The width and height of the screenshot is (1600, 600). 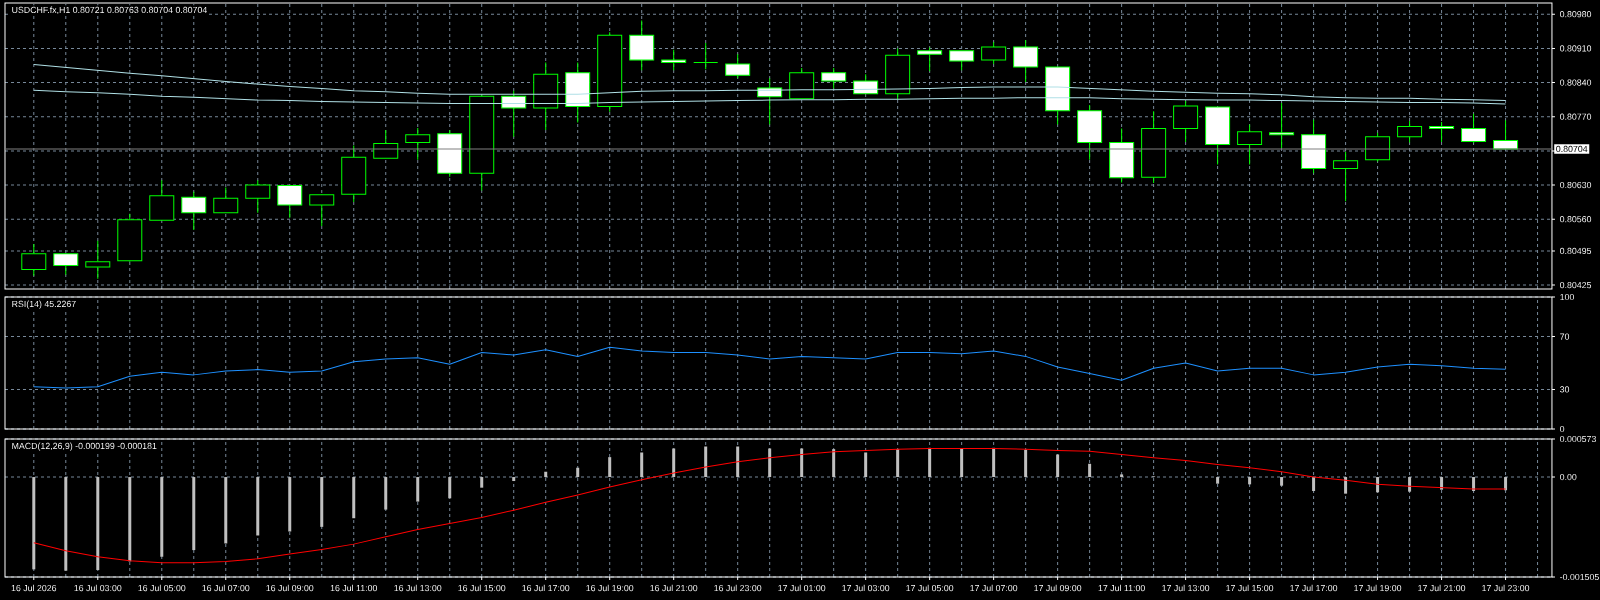 I want to click on y-tick-label: -0.001505, so click(x=1579, y=577).